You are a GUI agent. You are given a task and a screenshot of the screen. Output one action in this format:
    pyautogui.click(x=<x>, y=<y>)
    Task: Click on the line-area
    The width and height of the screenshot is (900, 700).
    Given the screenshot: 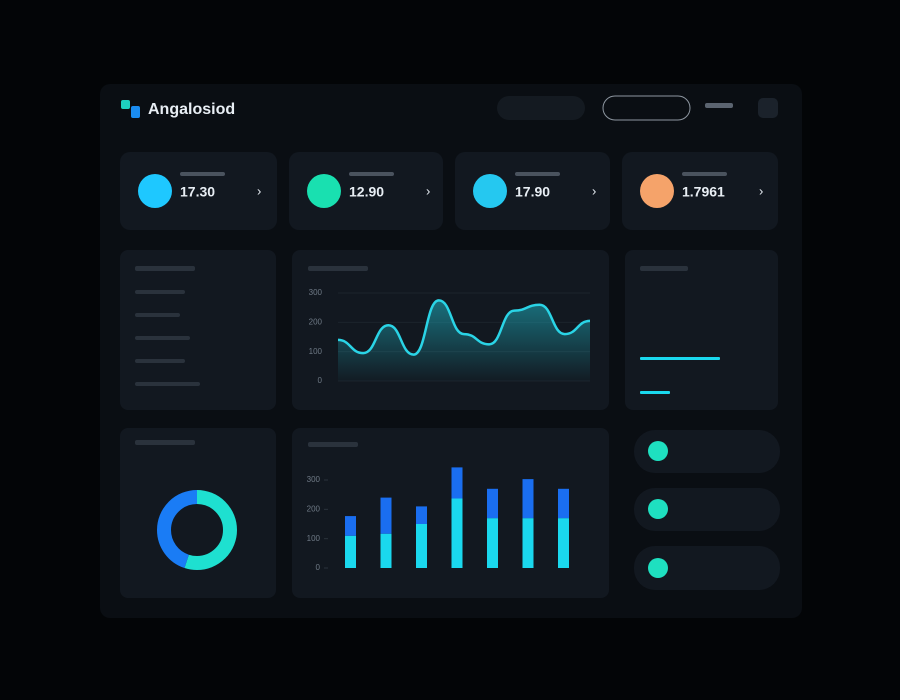 What is the action you would take?
    pyautogui.click(x=464, y=340)
    